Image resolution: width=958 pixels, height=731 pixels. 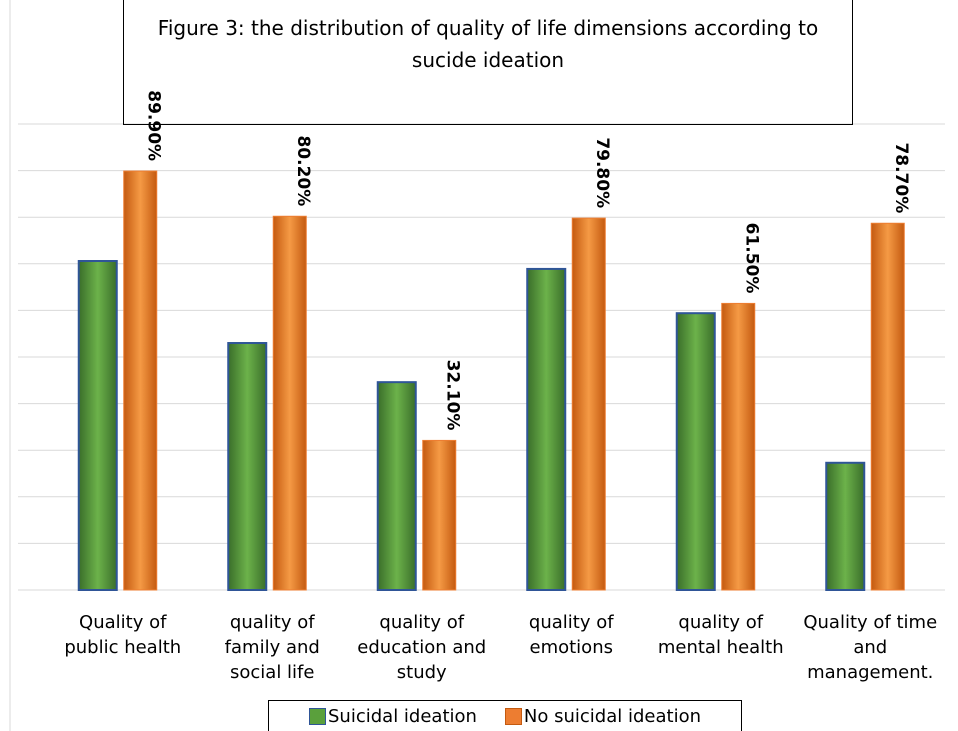 I want to click on value-label: 79.80%, so click(x=602, y=172).